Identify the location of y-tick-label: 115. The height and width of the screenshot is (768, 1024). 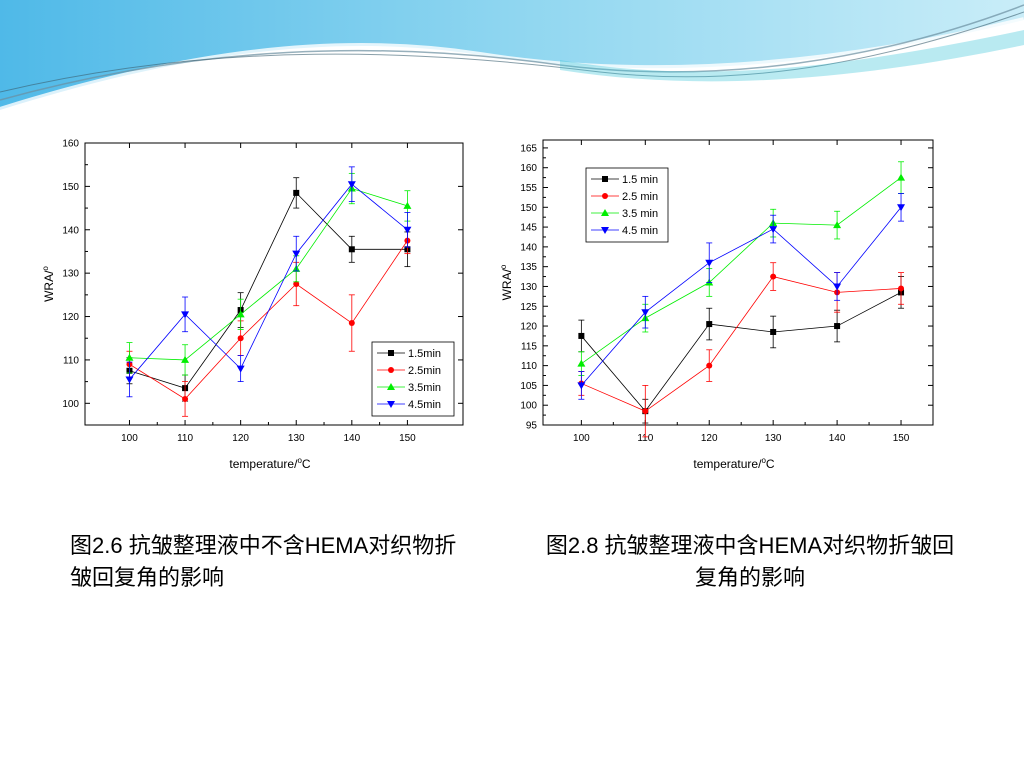
(529, 346).